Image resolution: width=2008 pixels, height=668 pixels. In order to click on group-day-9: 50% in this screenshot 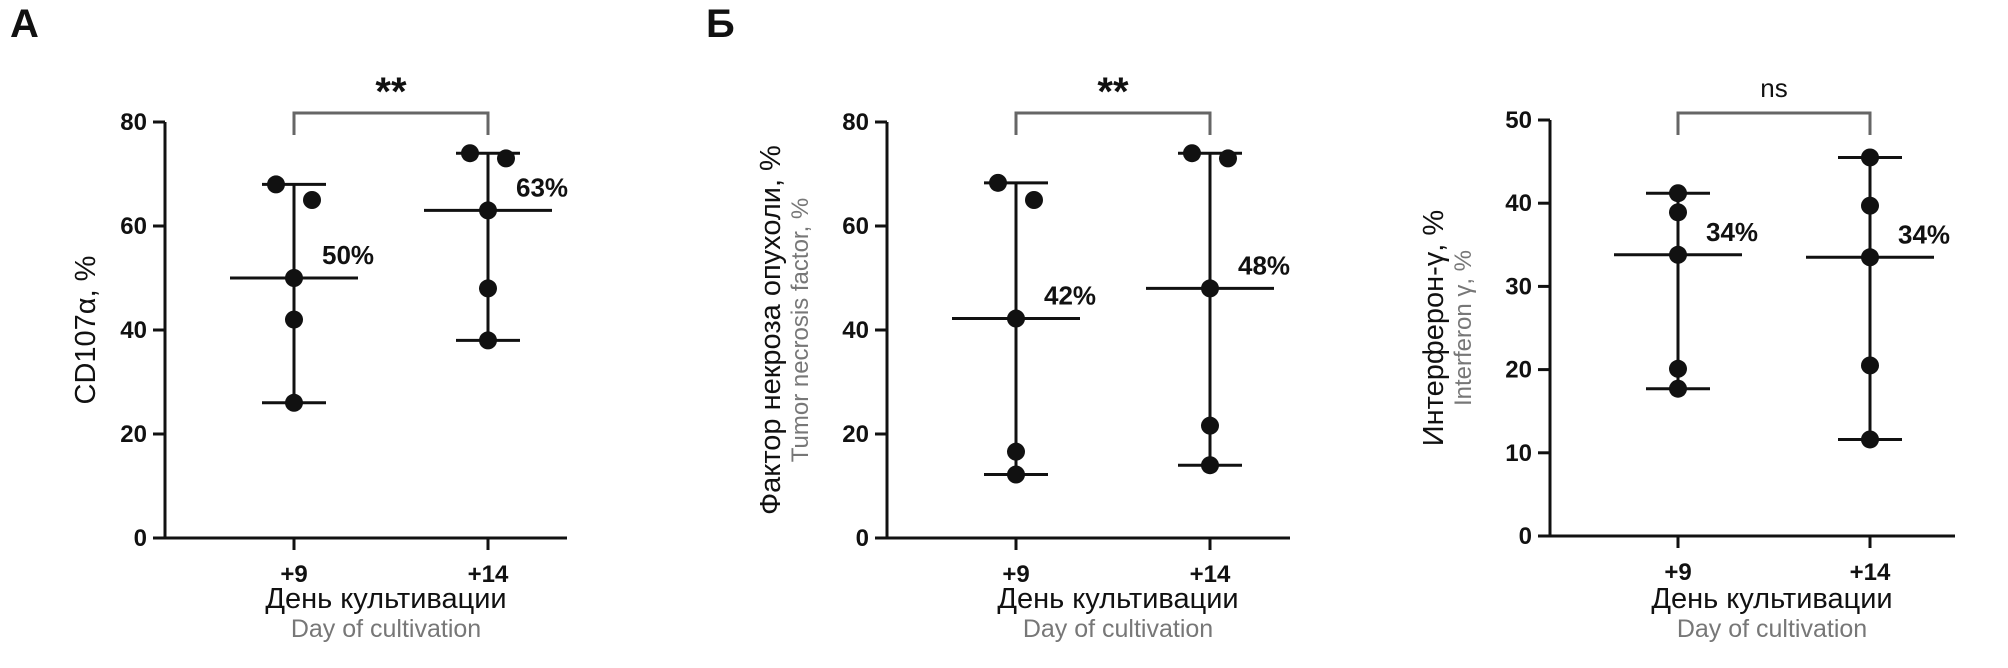, I will do `click(302, 293)`.